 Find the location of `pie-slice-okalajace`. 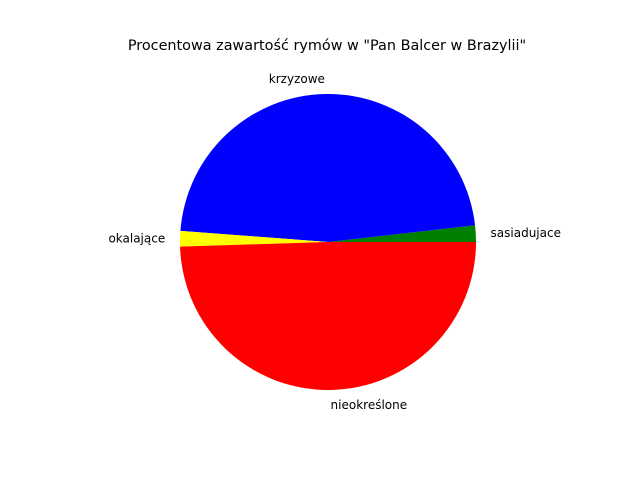

pie-slice-okalajace is located at coordinates (254, 238).